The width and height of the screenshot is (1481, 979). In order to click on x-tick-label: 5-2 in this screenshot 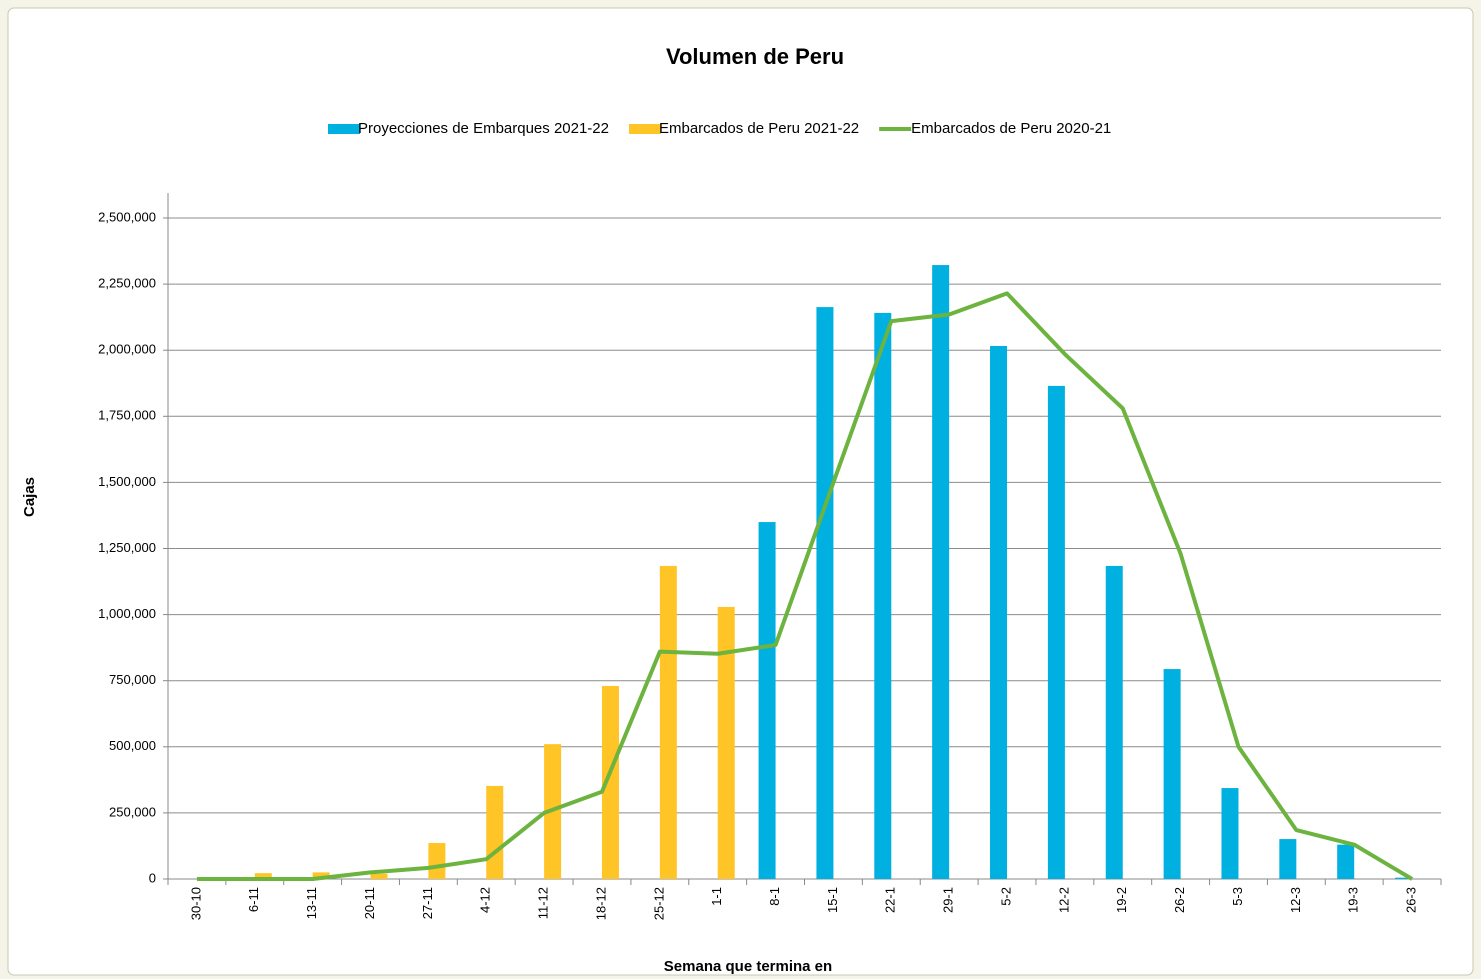, I will do `click(1005, 896)`.